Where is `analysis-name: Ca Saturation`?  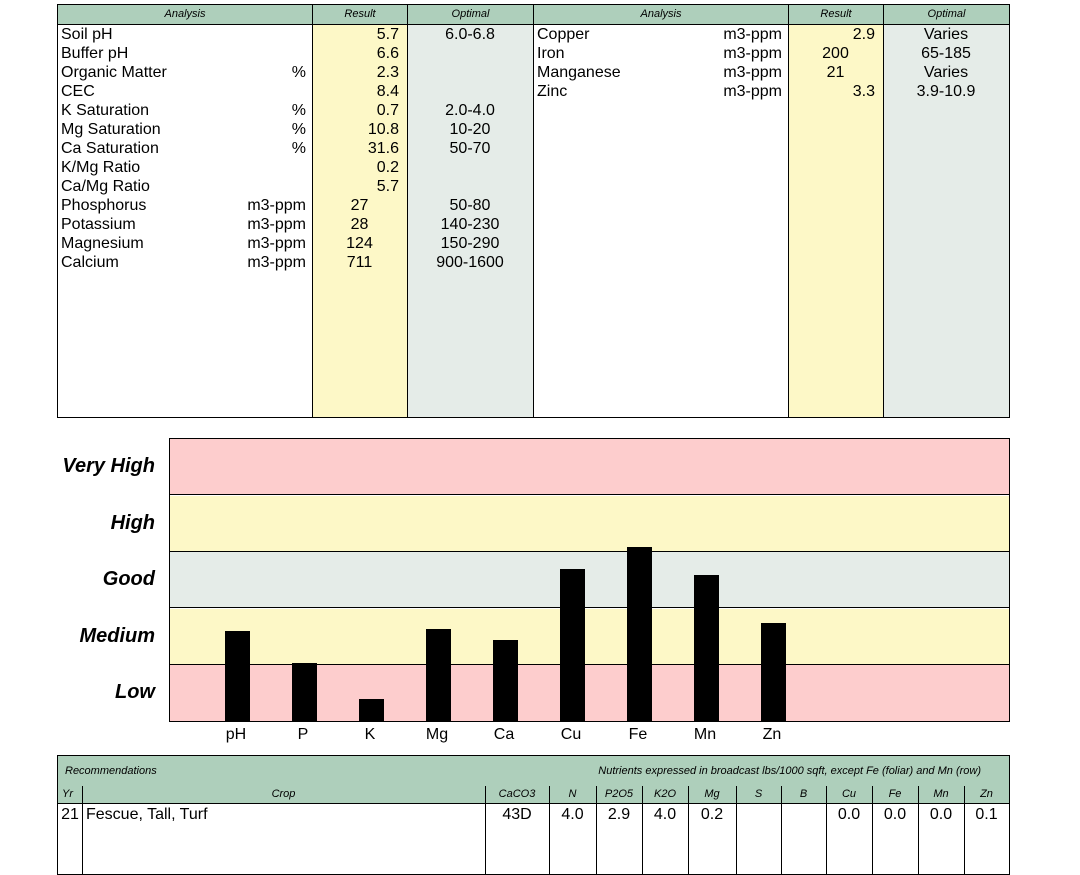
analysis-name: Ca Saturation is located at coordinates (110, 148).